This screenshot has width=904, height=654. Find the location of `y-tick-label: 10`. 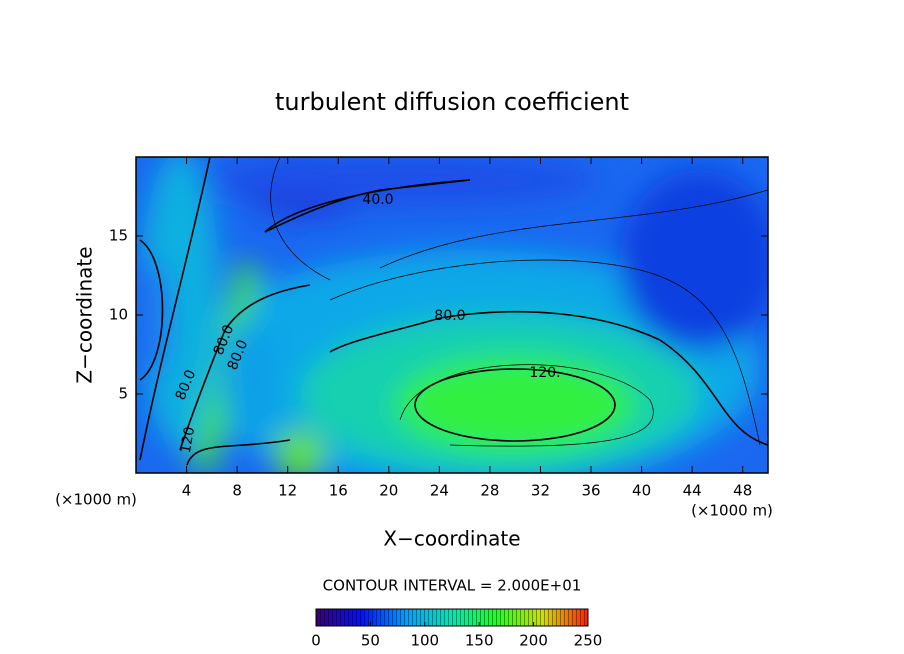

y-tick-label: 10 is located at coordinates (118, 315).